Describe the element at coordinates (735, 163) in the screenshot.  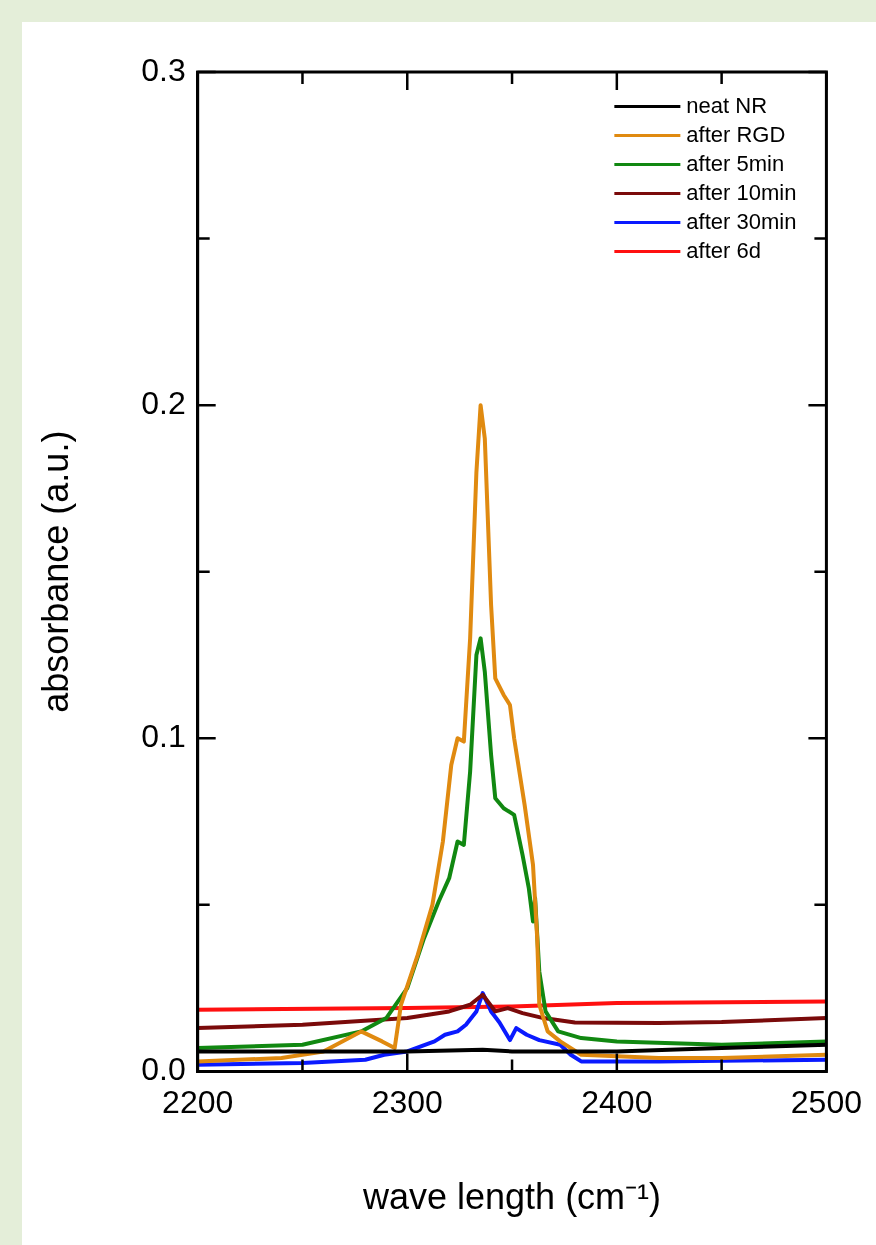
I see `legend-label: after 5min` at that location.